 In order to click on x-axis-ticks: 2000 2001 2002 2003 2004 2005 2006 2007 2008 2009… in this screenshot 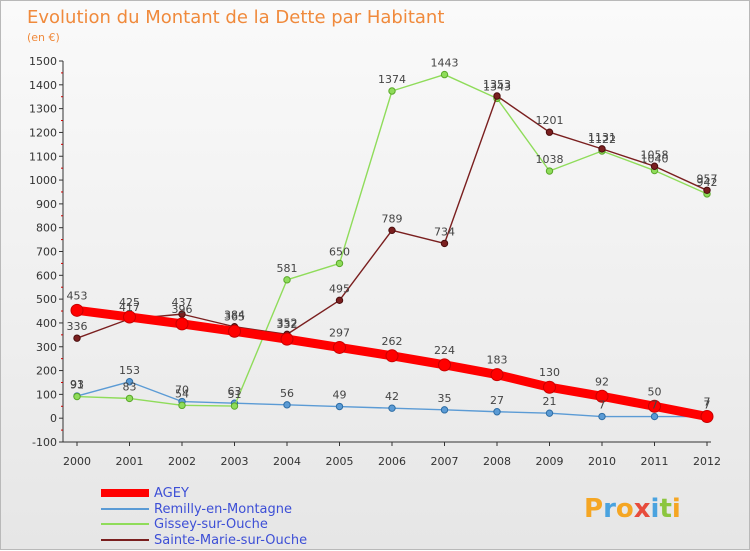, I will do `click(392, 455)`.